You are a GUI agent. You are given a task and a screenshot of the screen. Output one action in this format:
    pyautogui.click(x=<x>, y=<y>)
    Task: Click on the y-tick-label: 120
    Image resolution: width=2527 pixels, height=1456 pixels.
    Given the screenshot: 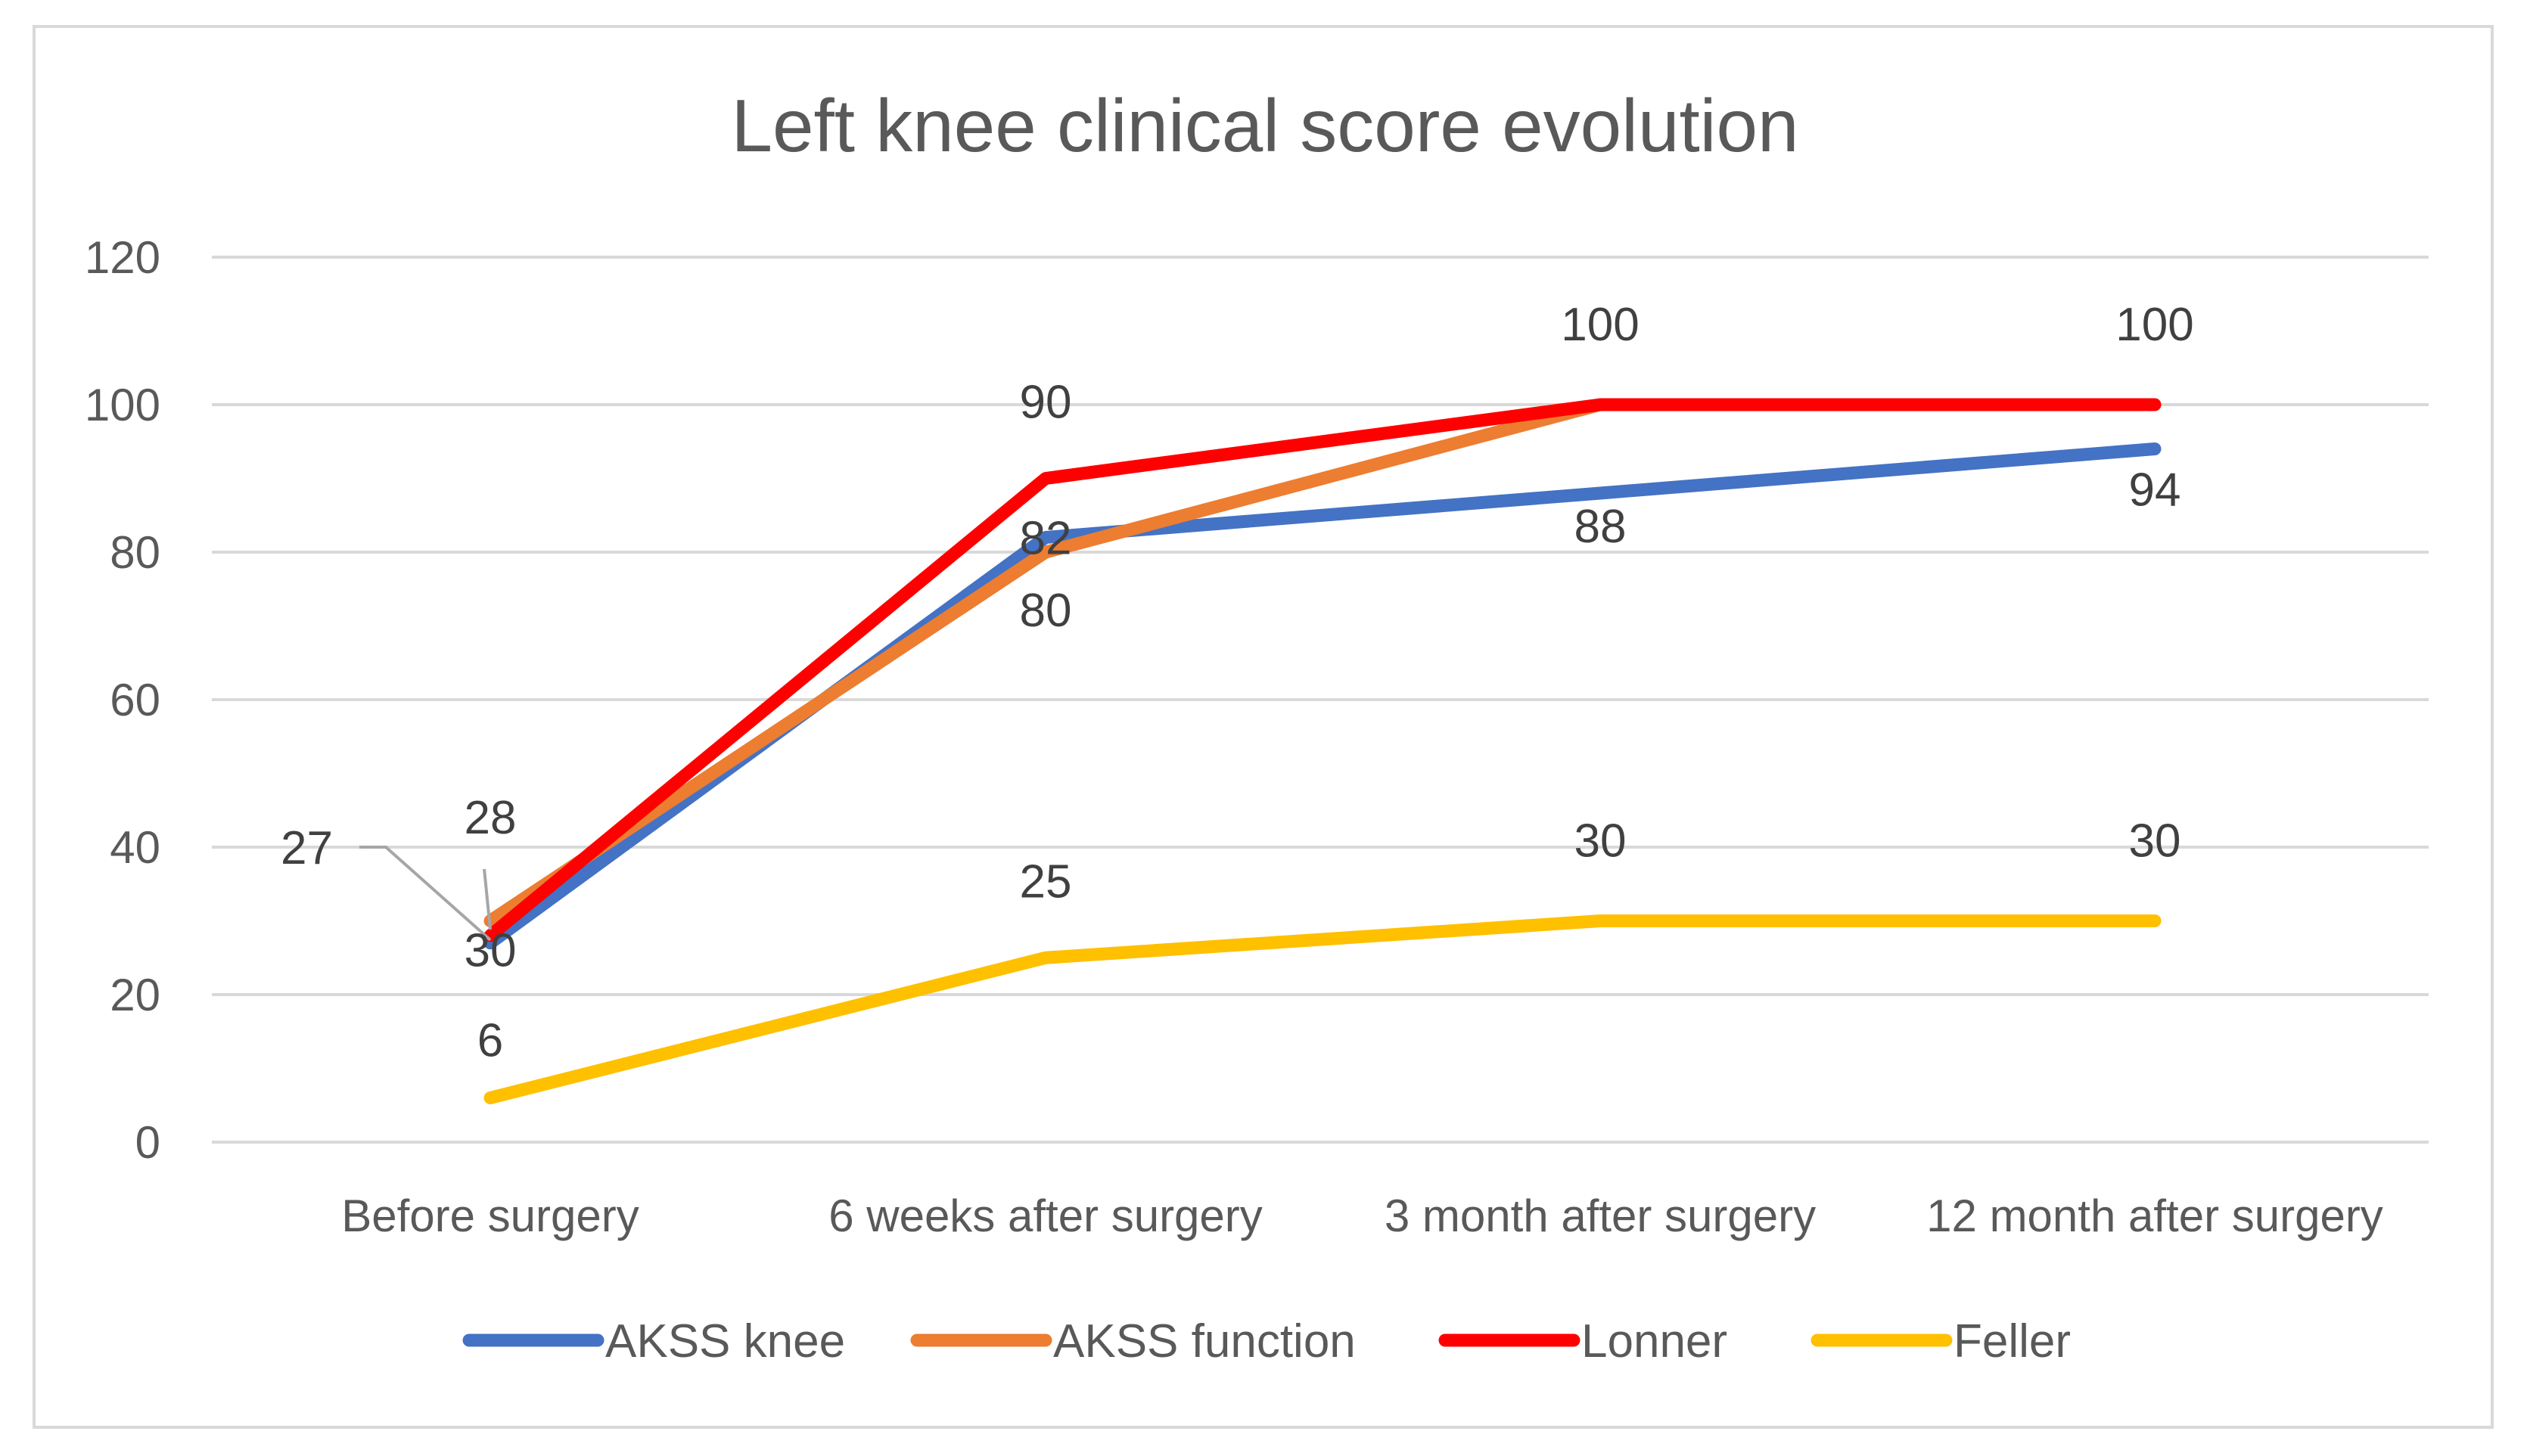 What is the action you would take?
    pyautogui.click(x=122, y=257)
    